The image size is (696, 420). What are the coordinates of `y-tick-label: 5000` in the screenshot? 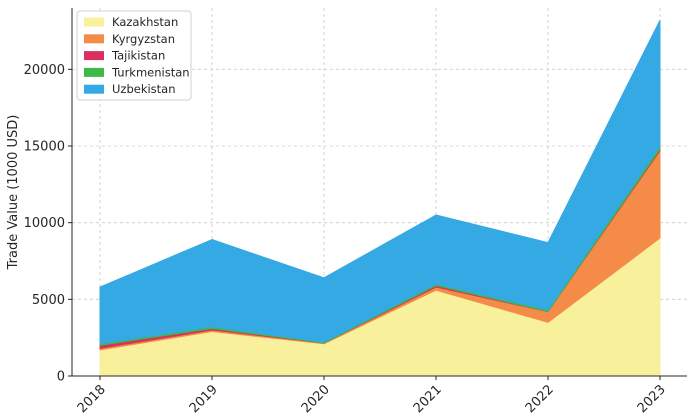 It's located at (48, 300).